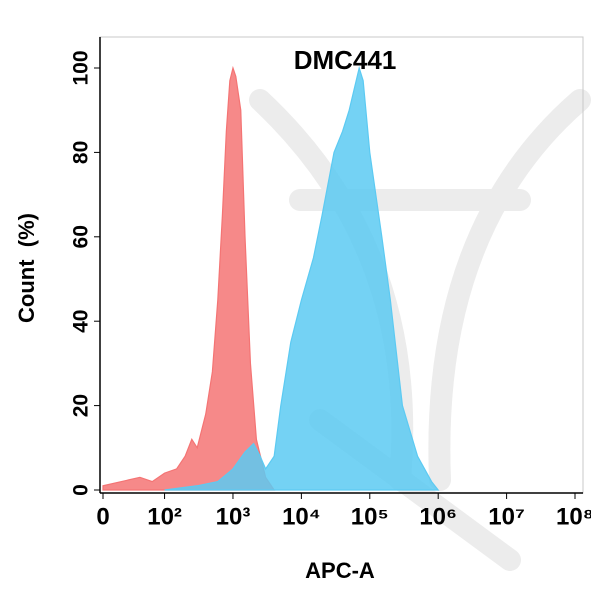 The image size is (591, 593). What do you see at coordinates (81, 321) in the screenshot?
I see `y-tick-label: 40` at bounding box center [81, 321].